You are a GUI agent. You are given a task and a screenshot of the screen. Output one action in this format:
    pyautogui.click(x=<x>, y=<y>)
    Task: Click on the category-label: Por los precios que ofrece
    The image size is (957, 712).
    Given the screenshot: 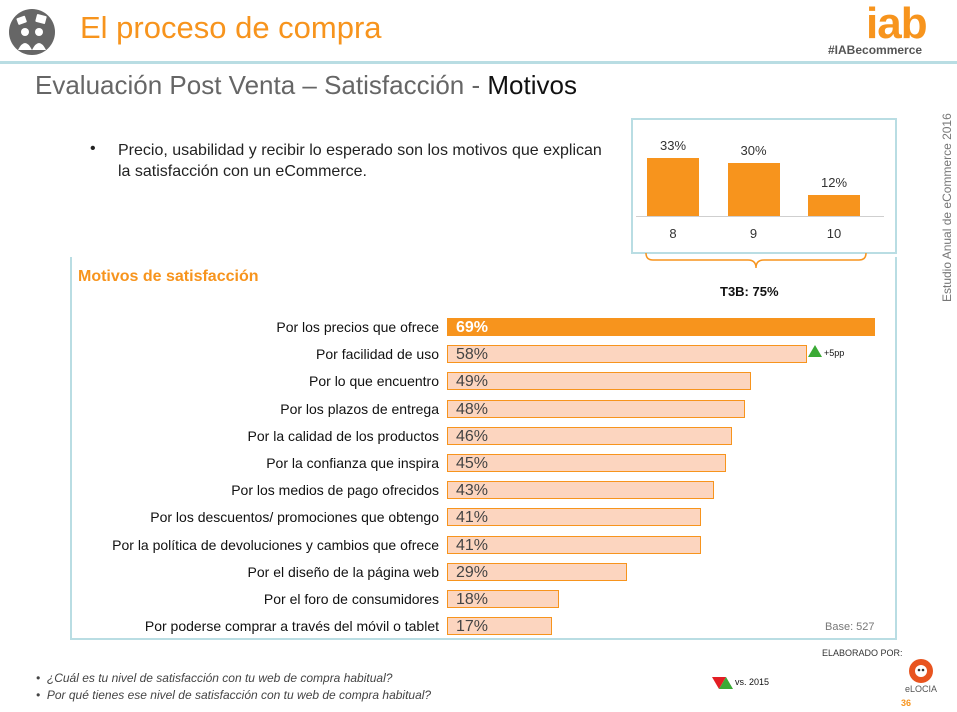 What is the action you would take?
    pyautogui.click(x=357, y=327)
    